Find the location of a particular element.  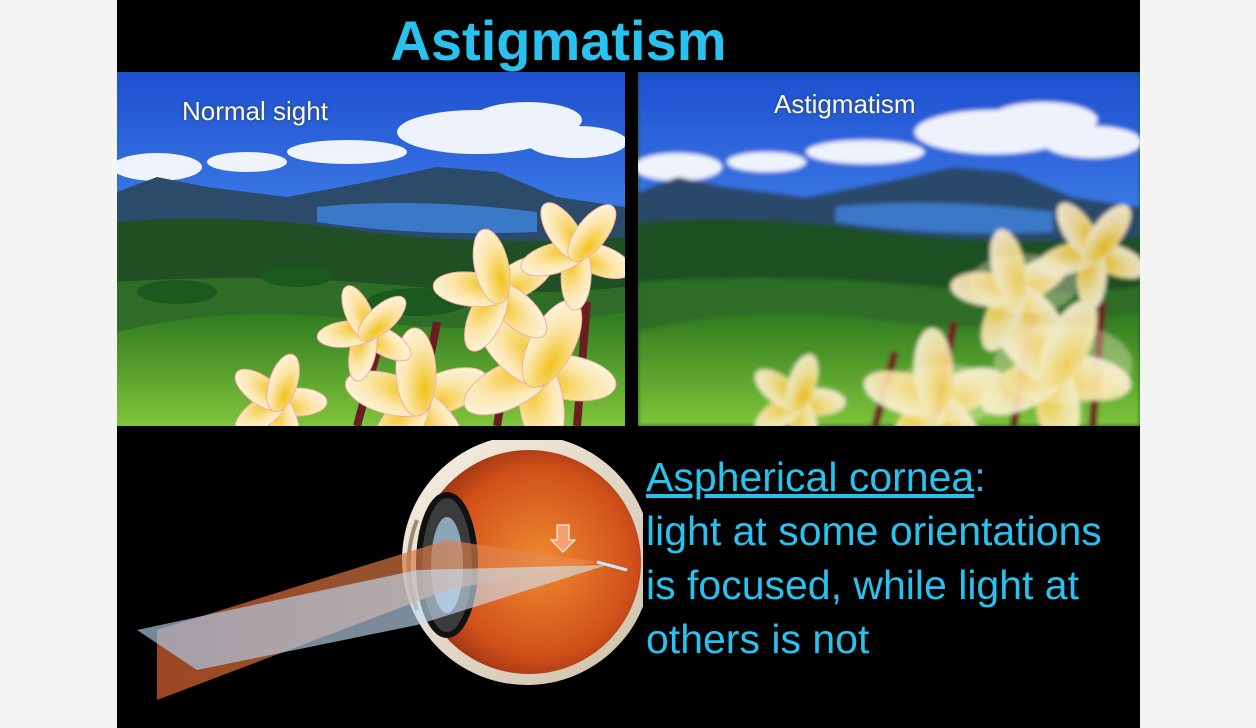

eye-cross-section-icon is located at coordinates (390, 570).